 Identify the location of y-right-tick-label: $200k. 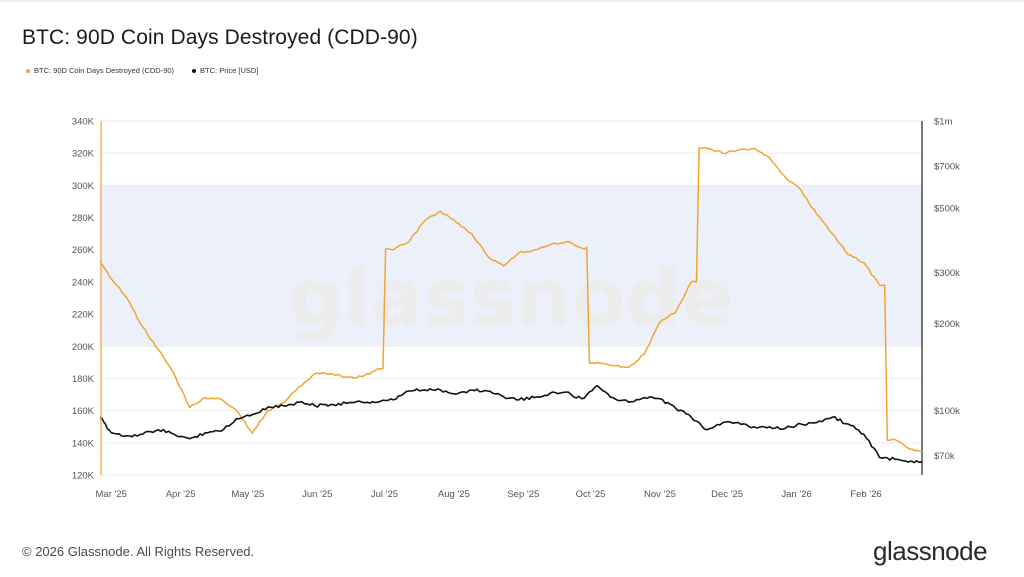
(947, 324).